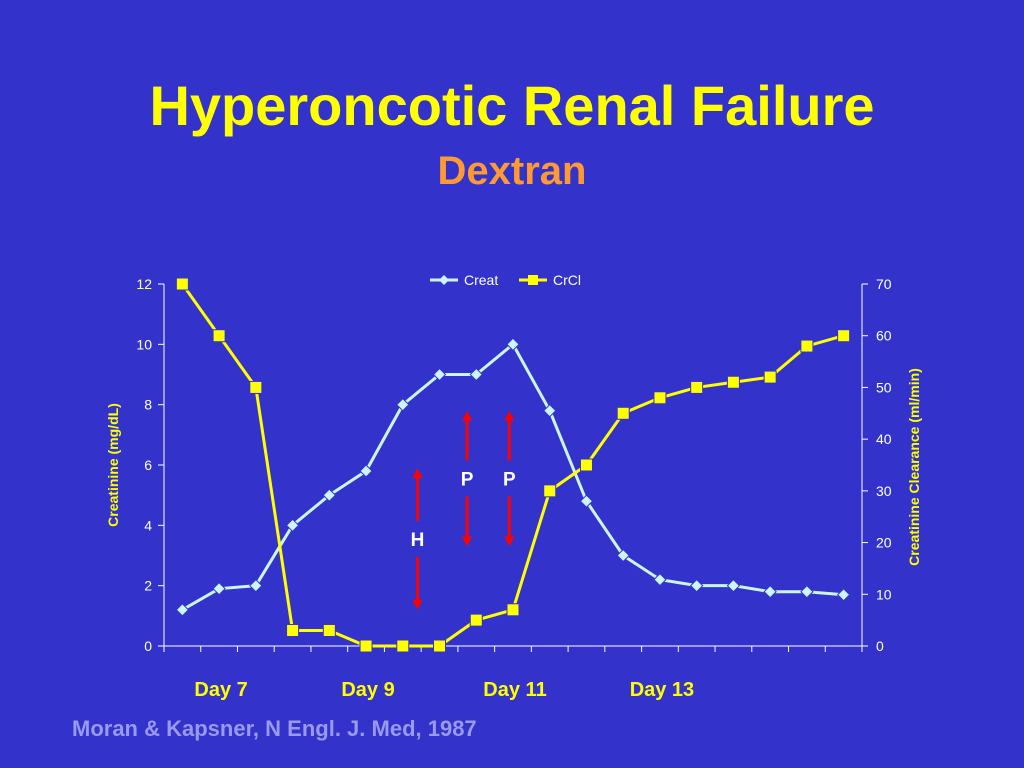 The image size is (1024, 768). I want to click on legend-item-creat: Creat, so click(464, 280).